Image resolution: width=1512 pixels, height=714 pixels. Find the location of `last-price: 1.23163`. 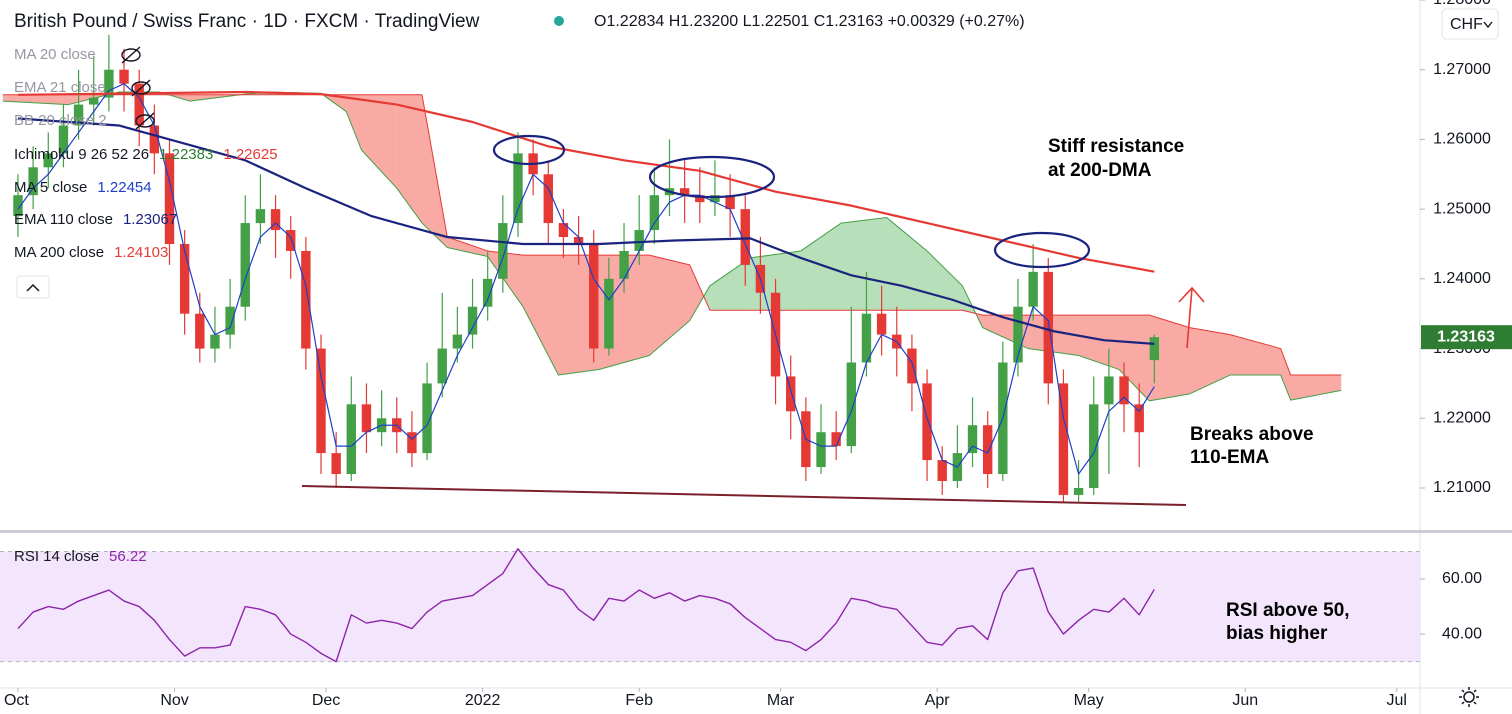

last-price: 1.23163 is located at coordinates (1466, 336).